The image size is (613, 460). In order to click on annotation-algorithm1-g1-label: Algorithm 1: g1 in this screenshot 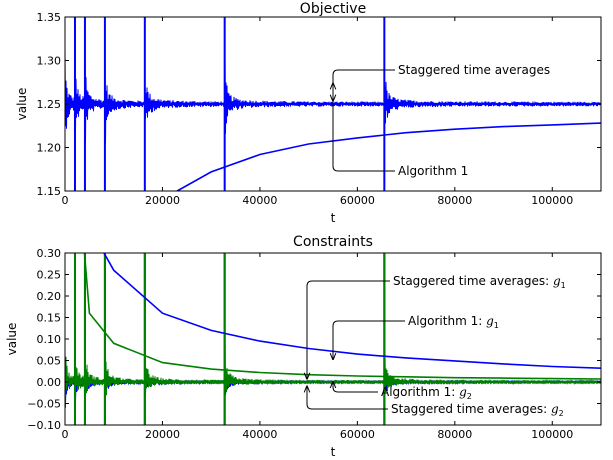, I will do `click(453, 322)`.